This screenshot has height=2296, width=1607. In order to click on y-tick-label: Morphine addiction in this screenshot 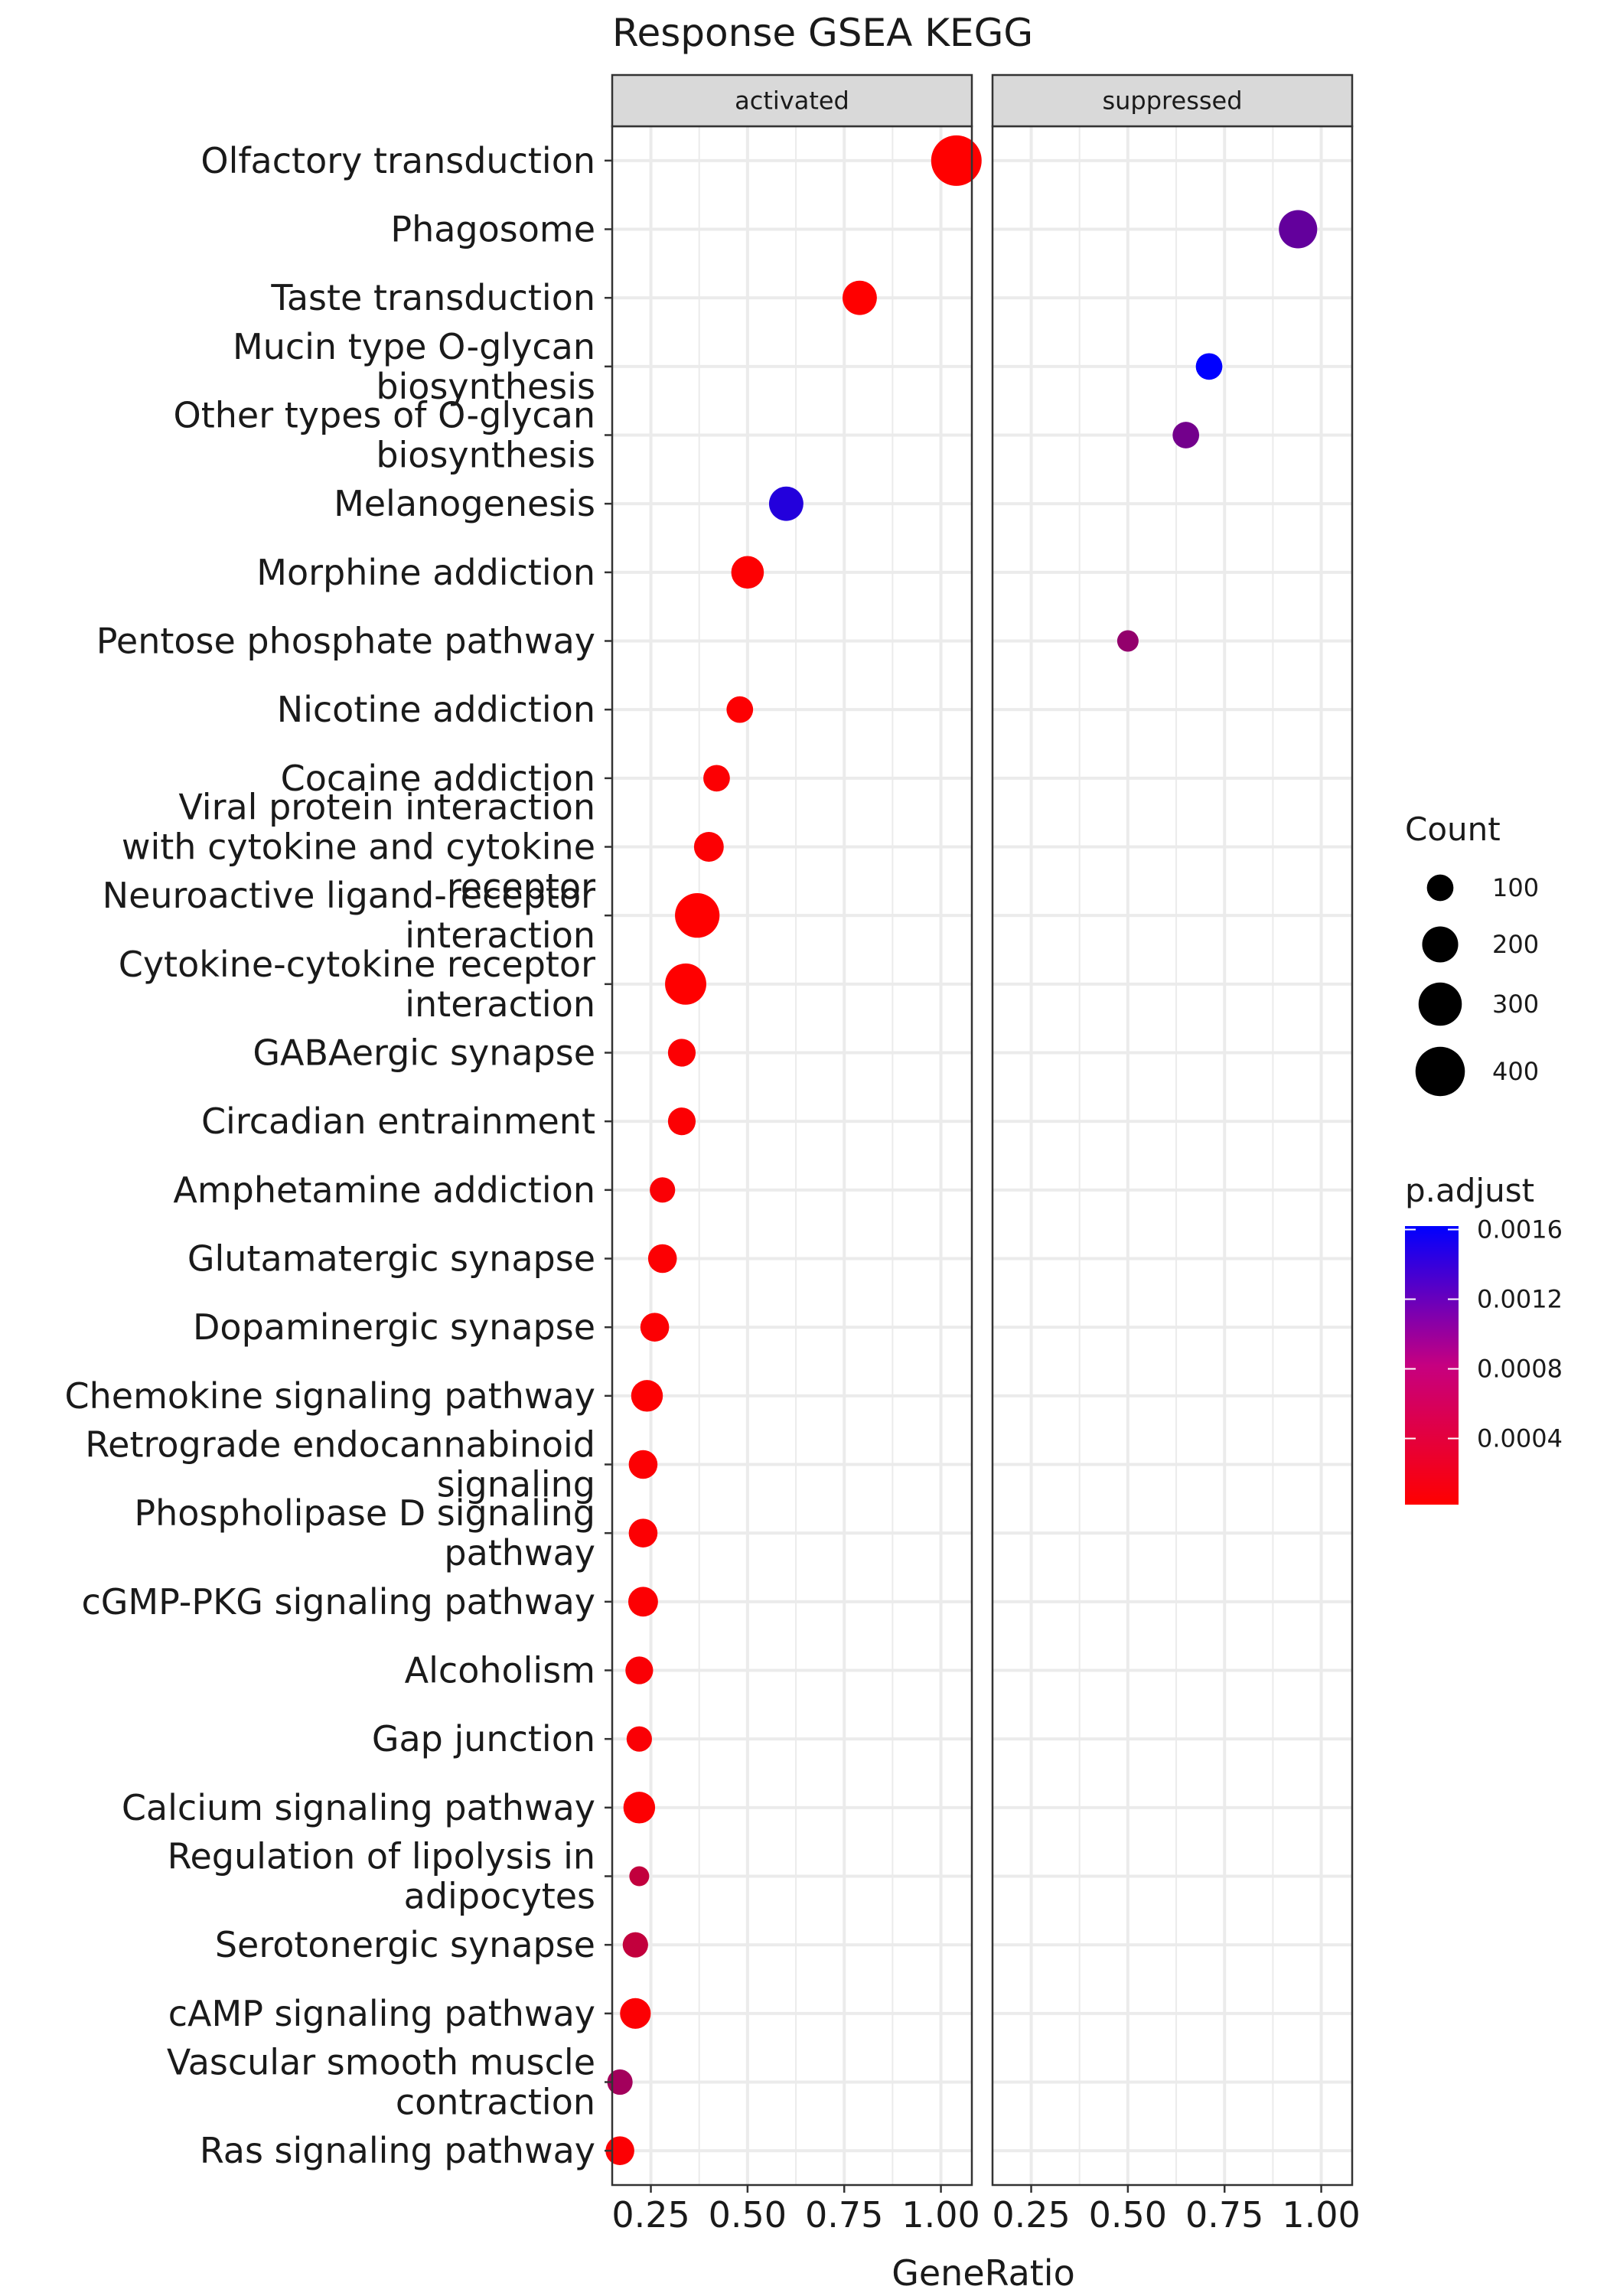, I will do `click(426, 572)`.